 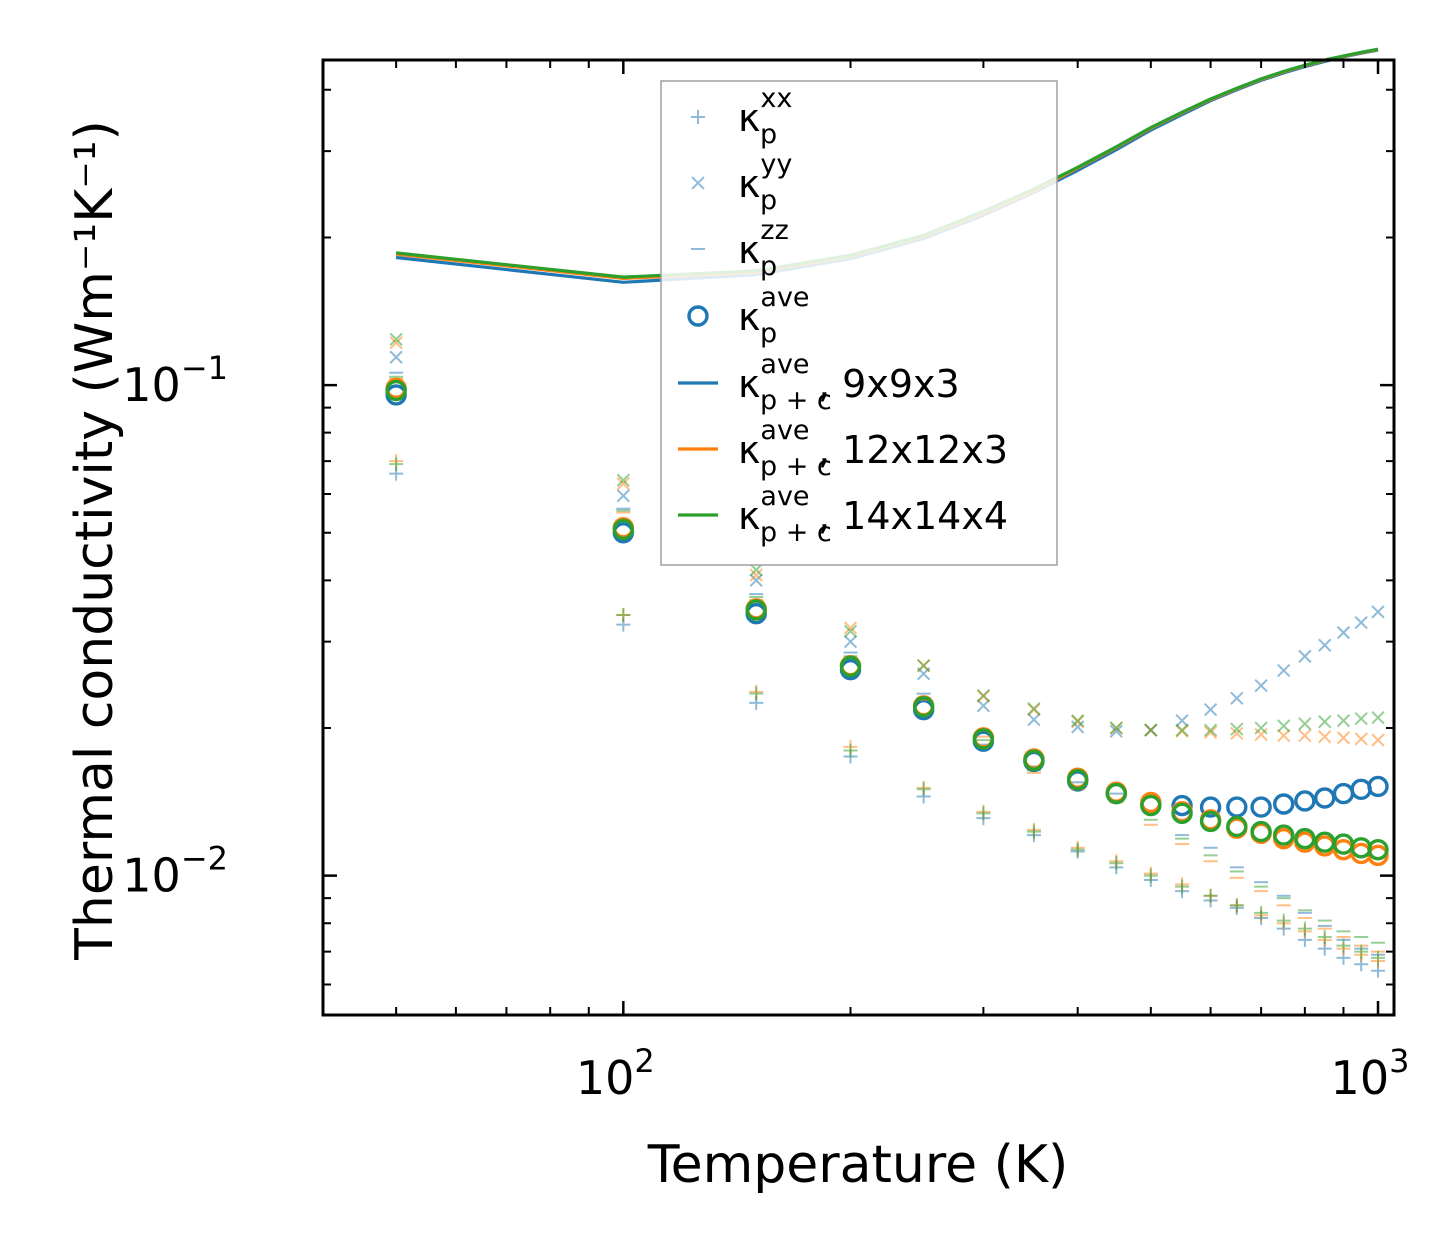 What do you see at coordinates (1151, 730) in the screenshot?
I see `kyy-point-14x14x4-500K` at bounding box center [1151, 730].